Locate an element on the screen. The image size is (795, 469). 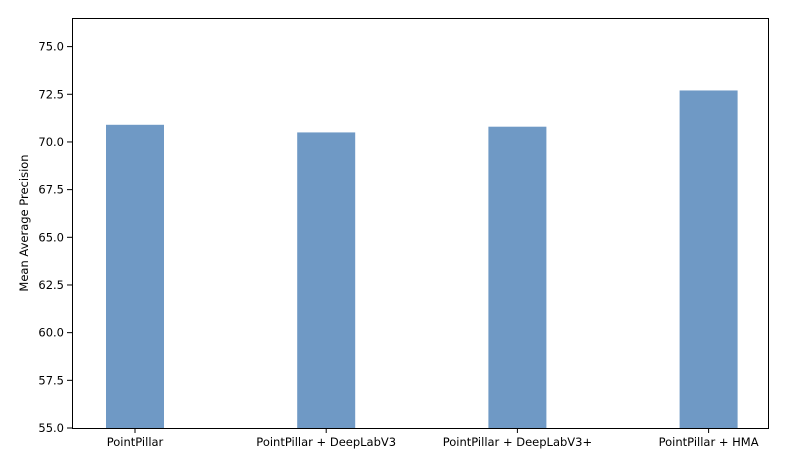
y-tick-label: 55.0 is located at coordinates (51, 428).